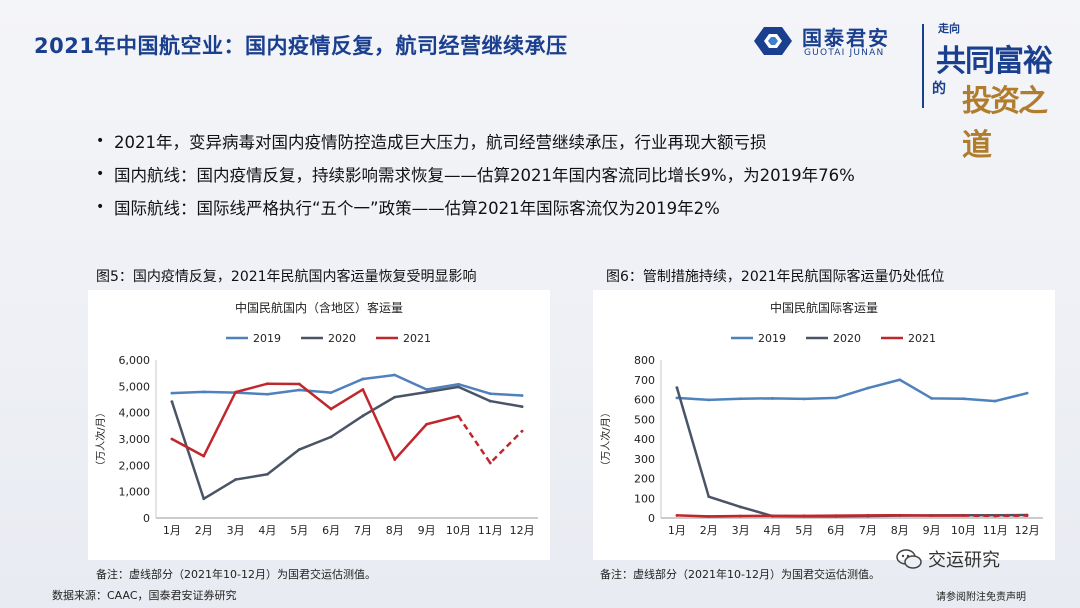 The width and height of the screenshot is (1080, 608). Describe the element at coordinates (964, 560) in the screenshot. I see `wechat-account-name: 交运研究` at that location.